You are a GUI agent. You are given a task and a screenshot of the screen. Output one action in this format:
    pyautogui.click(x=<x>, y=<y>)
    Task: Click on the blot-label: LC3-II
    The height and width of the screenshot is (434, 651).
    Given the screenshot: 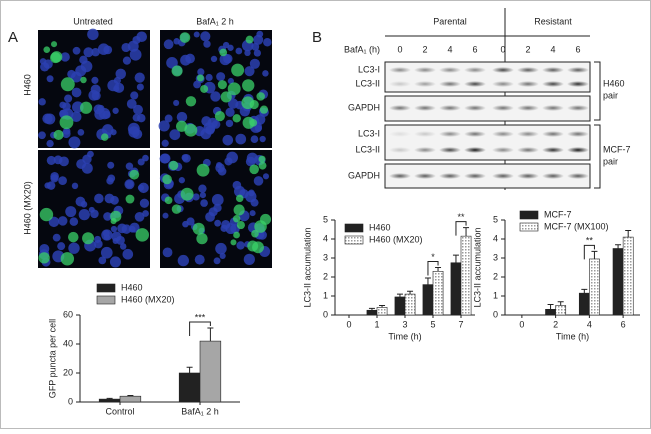 What is the action you would take?
    pyautogui.click(x=367, y=83)
    